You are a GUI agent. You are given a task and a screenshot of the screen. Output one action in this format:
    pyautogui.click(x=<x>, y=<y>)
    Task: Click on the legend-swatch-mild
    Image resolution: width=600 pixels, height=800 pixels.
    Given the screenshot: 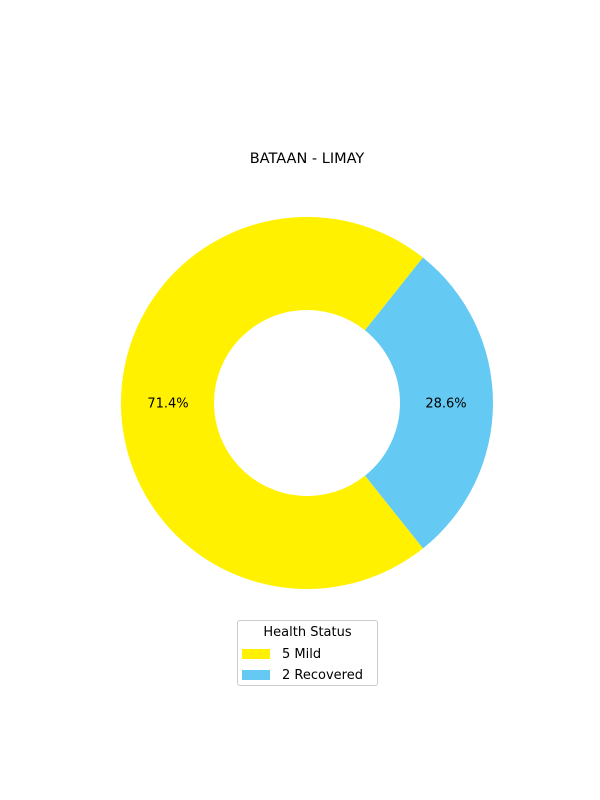 What is the action you would take?
    pyautogui.click(x=256, y=654)
    